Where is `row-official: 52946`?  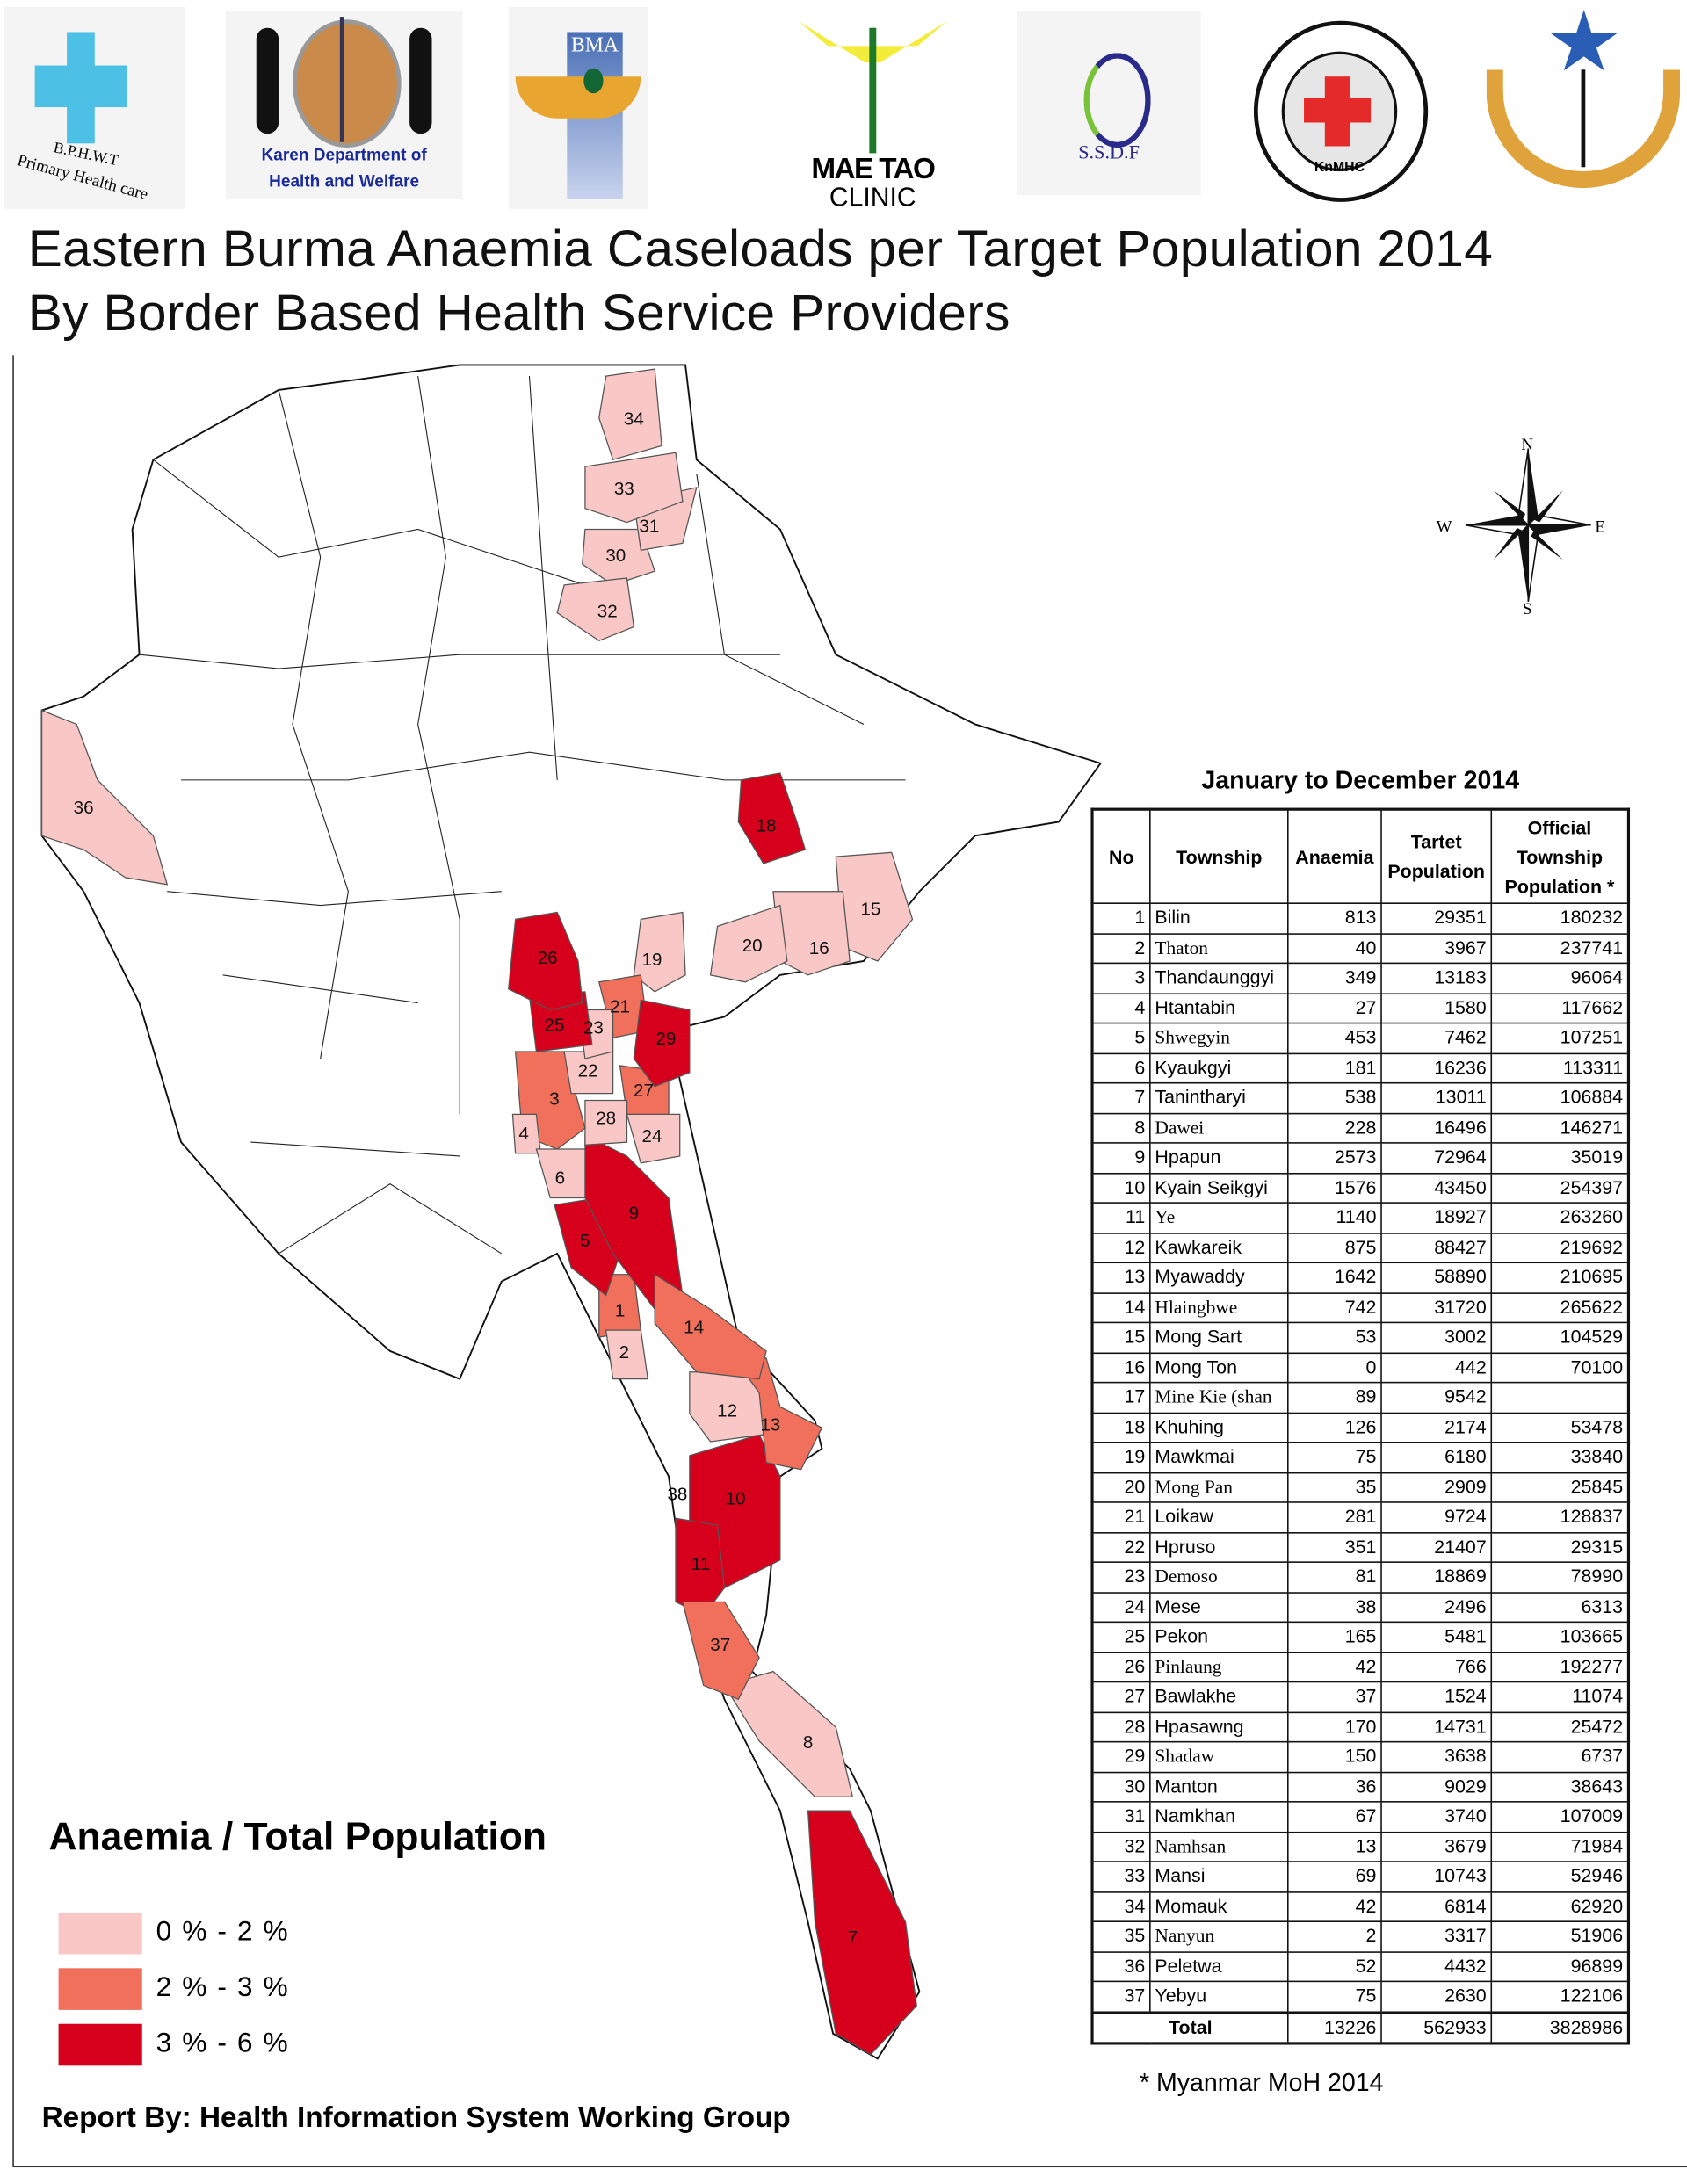
row-official: 52946 is located at coordinates (1560, 1876).